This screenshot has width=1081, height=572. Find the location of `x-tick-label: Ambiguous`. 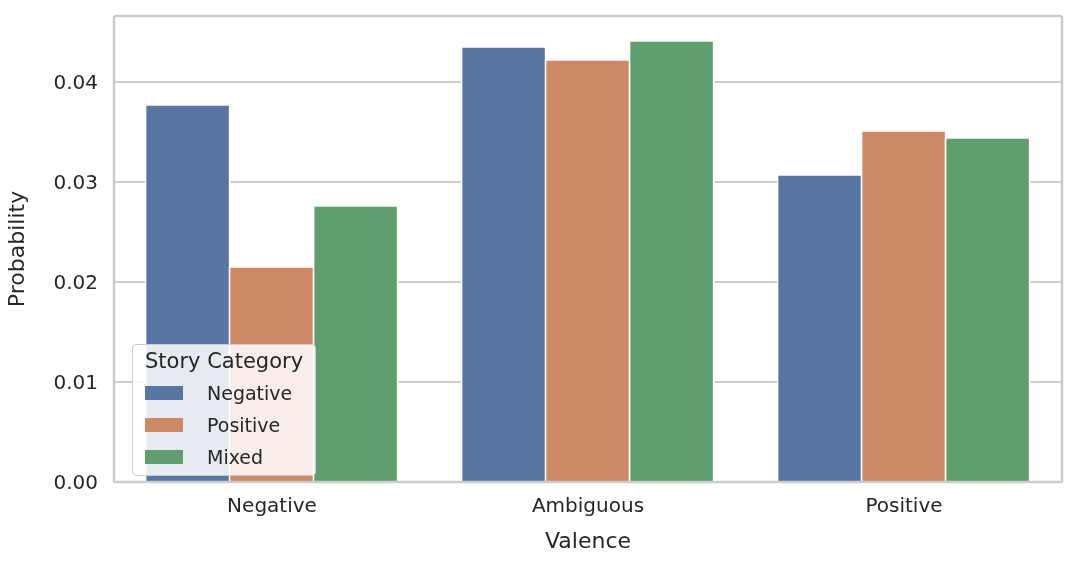

x-tick-label: Ambiguous is located at coordinates (588, 505).